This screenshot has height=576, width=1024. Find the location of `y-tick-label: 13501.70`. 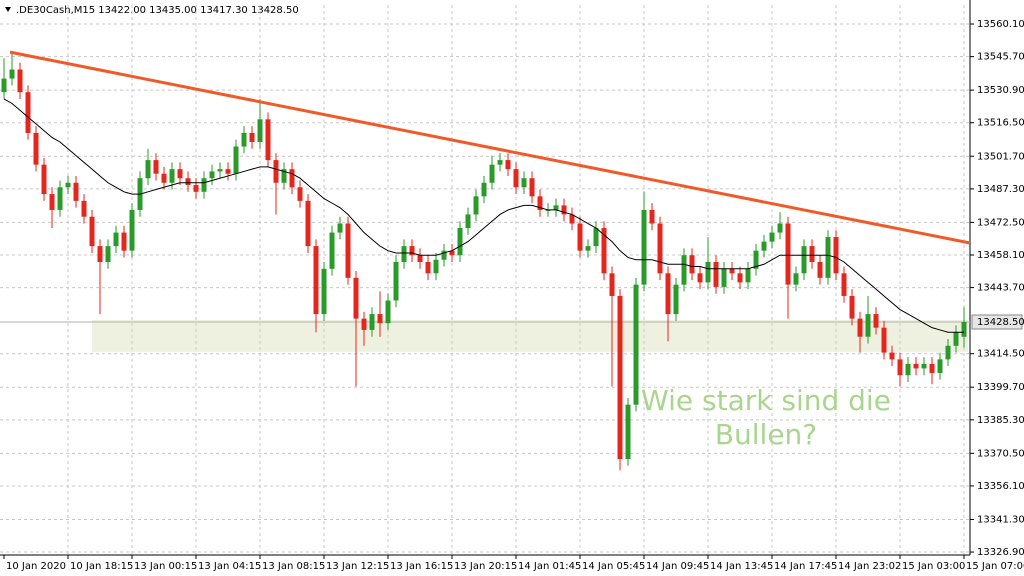

y-tick-label: 13501.70 is located at coordinates (1000, 156).